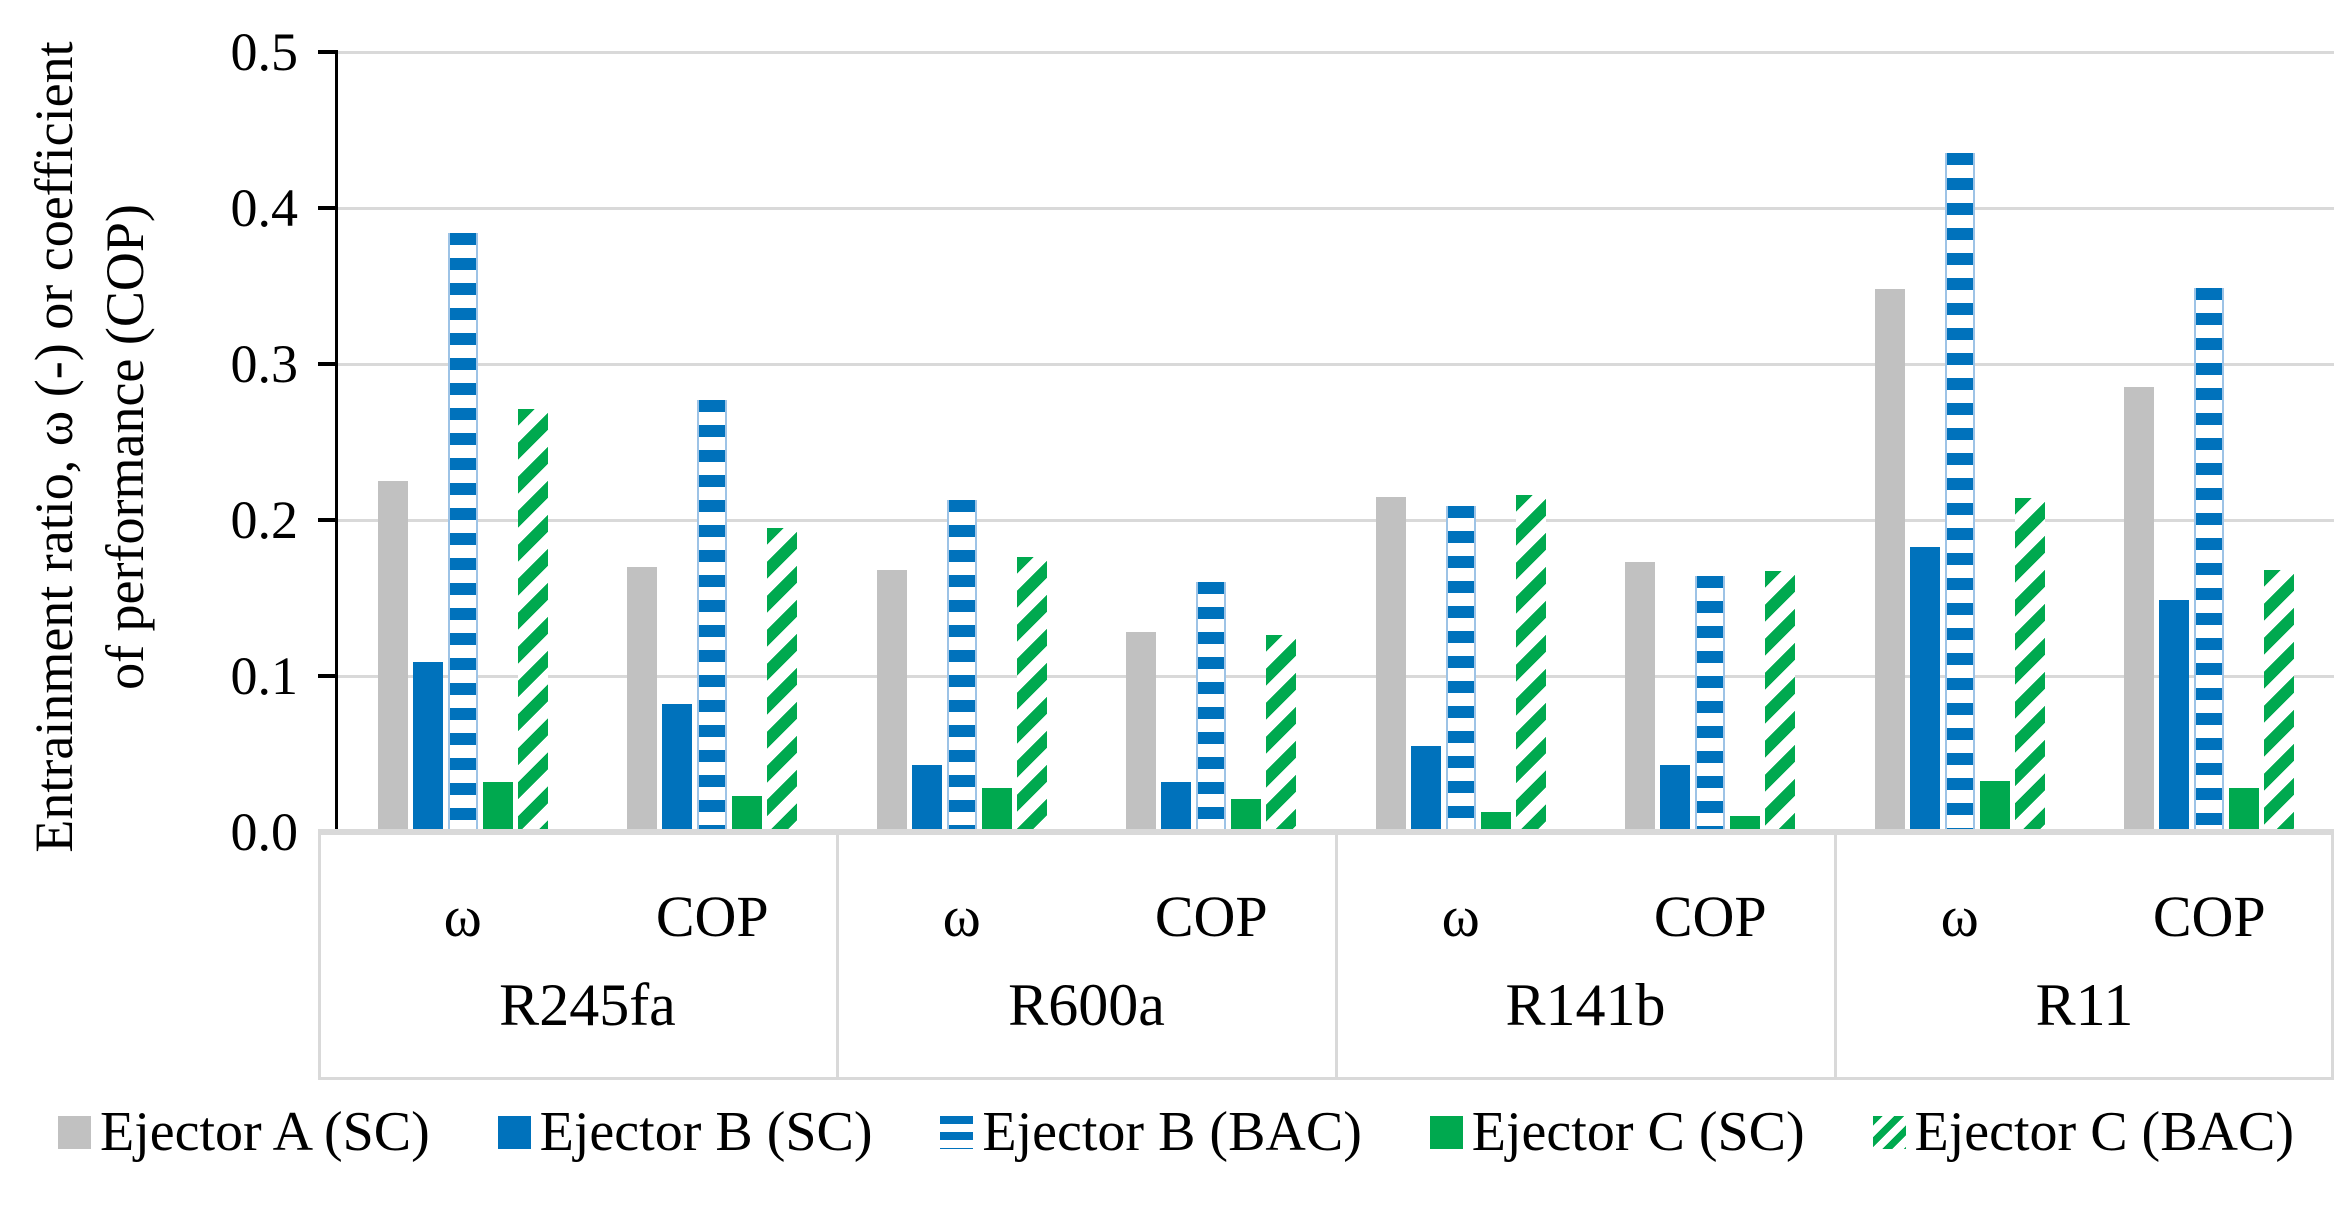 This screenshot has height=1205, width=2348. Describe the element at coordinates (1889, 1132) in the screenshot. I see `legend-swatch-diagonal-stripes` at that location.